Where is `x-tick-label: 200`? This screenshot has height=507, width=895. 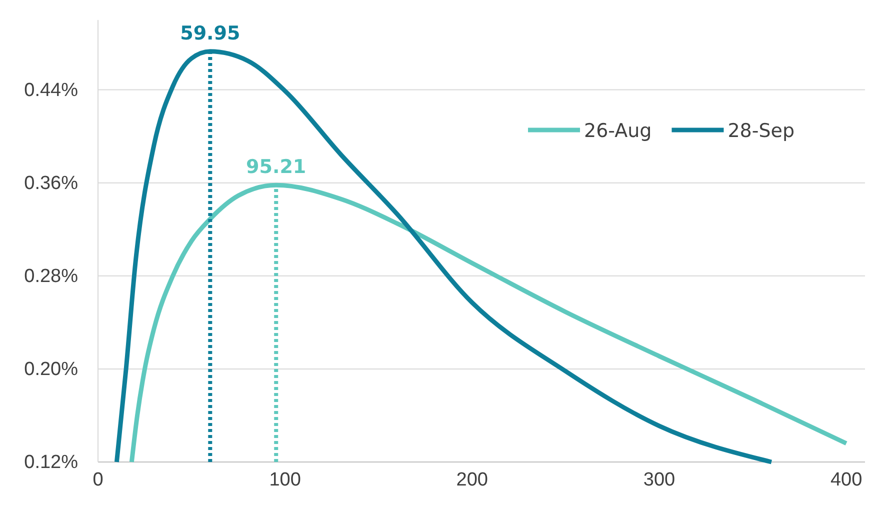 x-tick-label: 200 is located at coordinates (472, 479).